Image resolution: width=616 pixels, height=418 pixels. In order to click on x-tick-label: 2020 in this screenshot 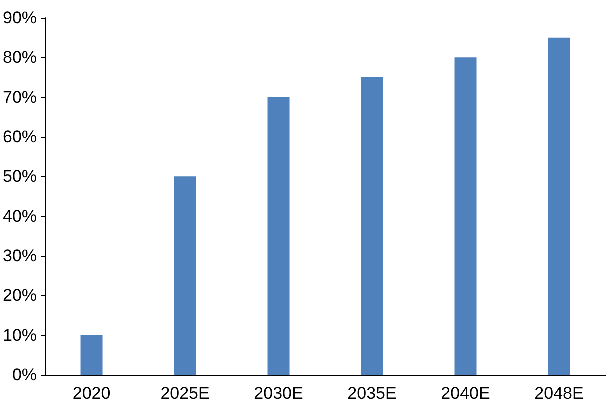, I will do `click(91, 393)`.